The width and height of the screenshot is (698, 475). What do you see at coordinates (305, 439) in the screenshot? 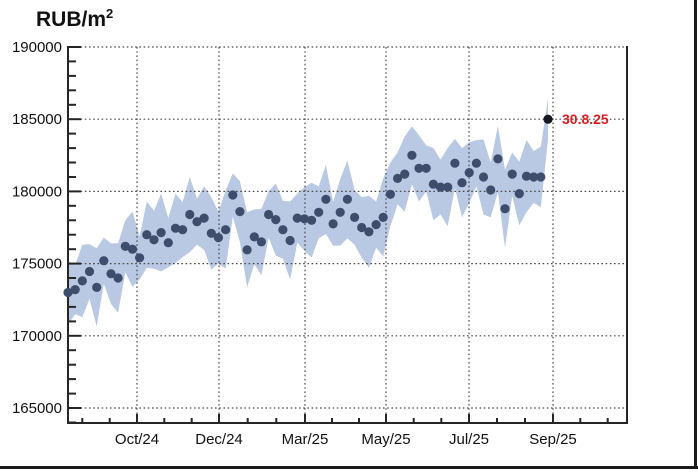
I see `x-axis-label: Mar/25` at bounding box center [305, 439].